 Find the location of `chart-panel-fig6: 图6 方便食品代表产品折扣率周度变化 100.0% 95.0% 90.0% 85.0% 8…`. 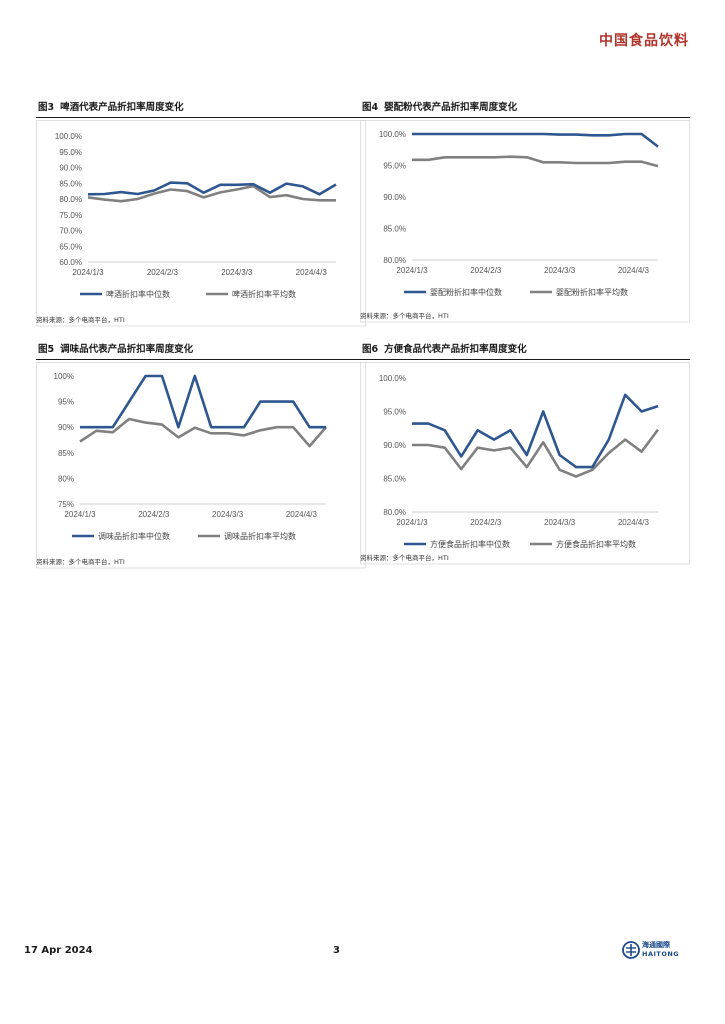

chart-panel-fig6: 图6 方便食品代表产品折扣率周度变化 100.0% 95.0% 90.0% 85.0% 8… is located at coordinates (525, 507).